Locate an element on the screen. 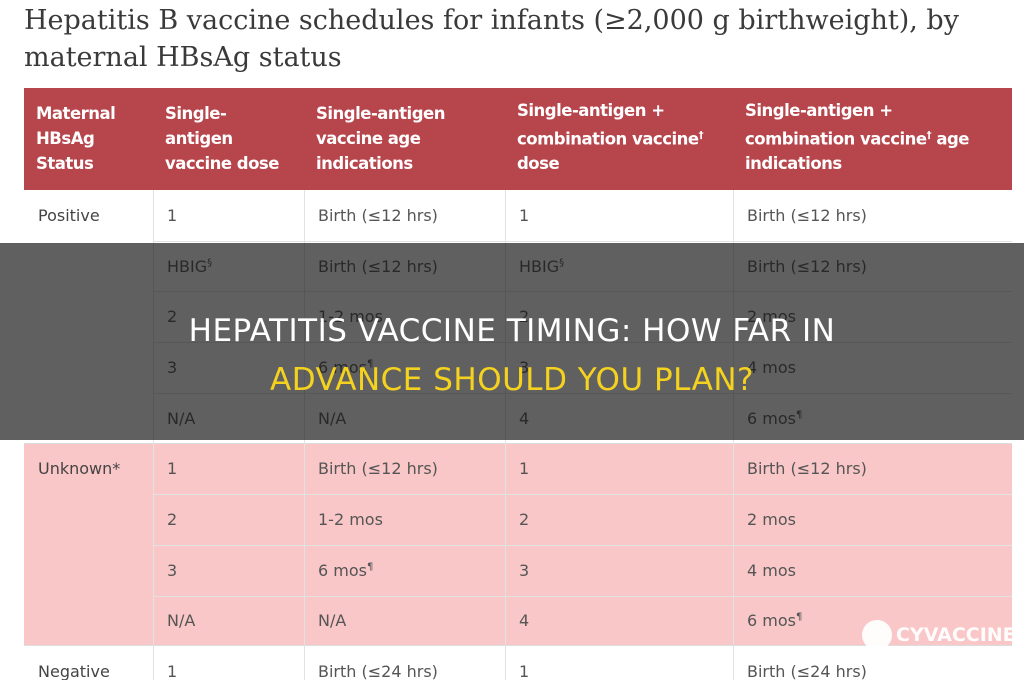 Image resolution: width=1024 pixels, height=680 pixels. cell-text: Single-antigen vaccine age indications is located at coordinates (404, 138).